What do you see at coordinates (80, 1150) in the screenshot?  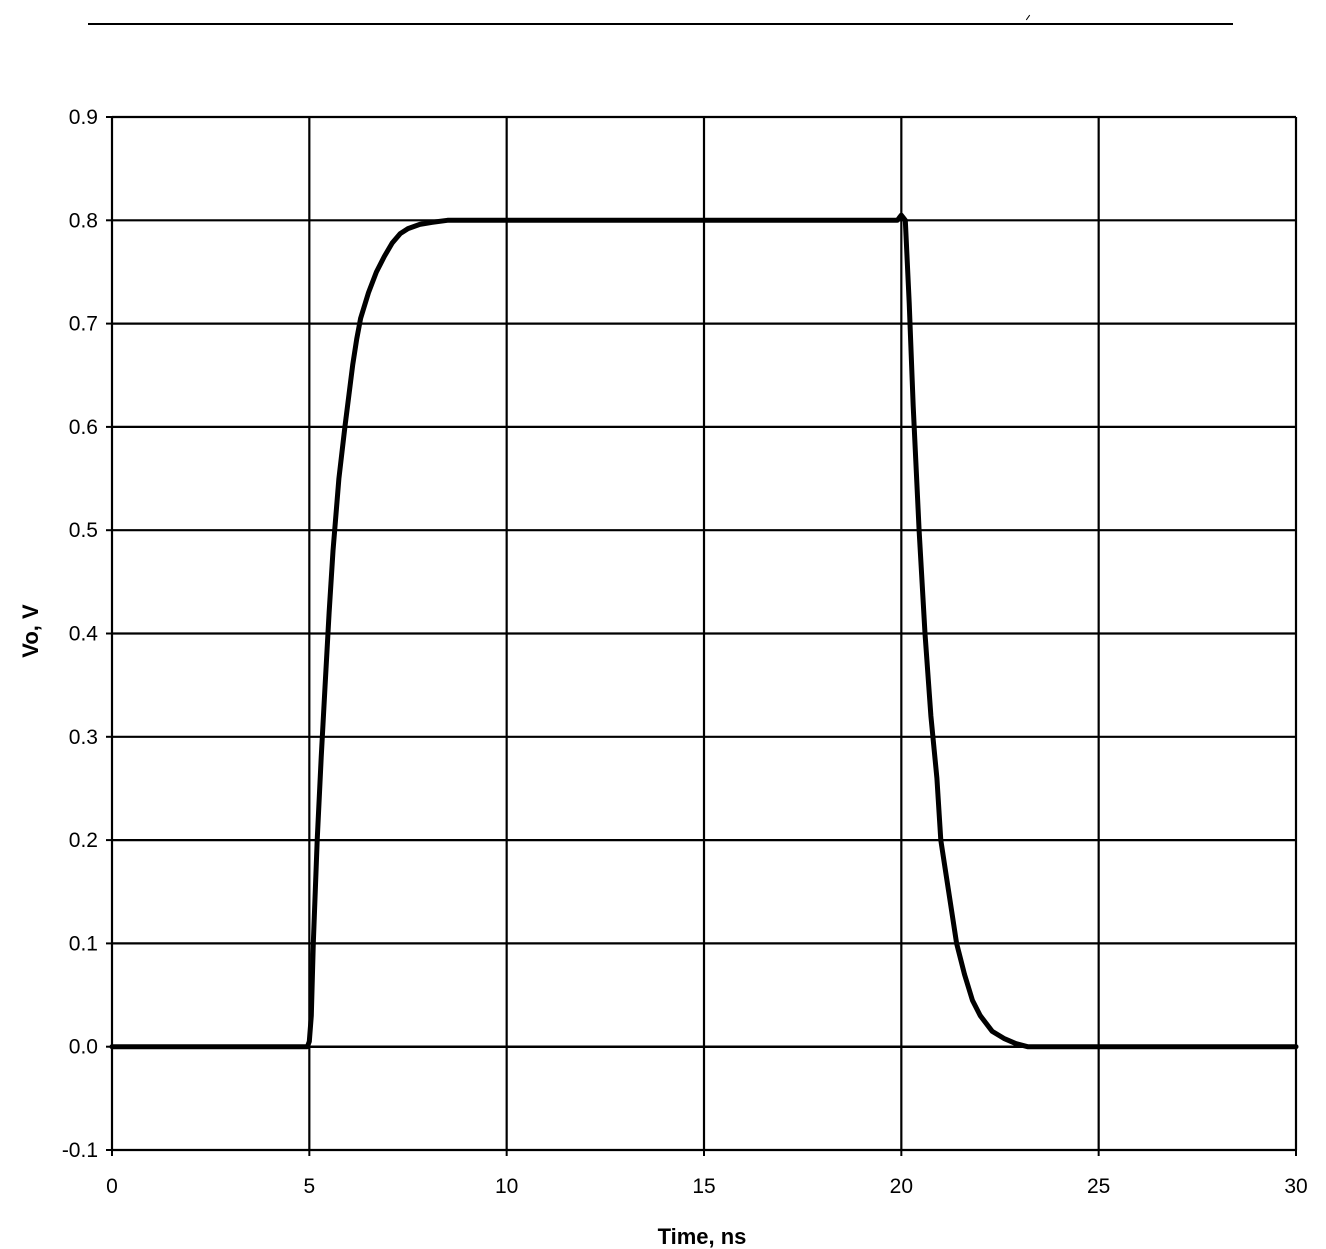 I see `y-tick-label: -0.1` at bounding box center [80, 1150].